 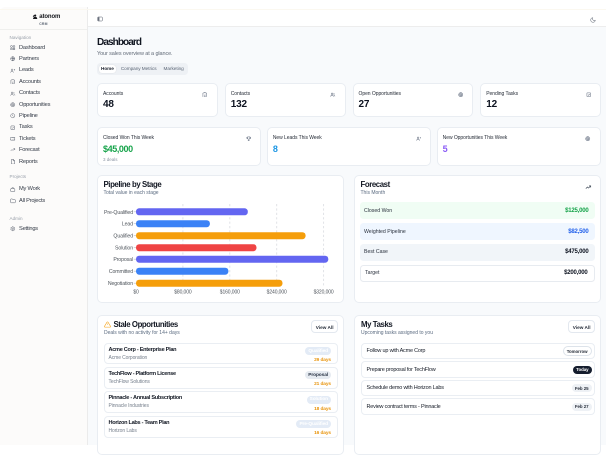 What do you see at coordinates (120, 285) in the screenshot?
I see `svg-text: Negotiation` at bounding box center [120, 285].